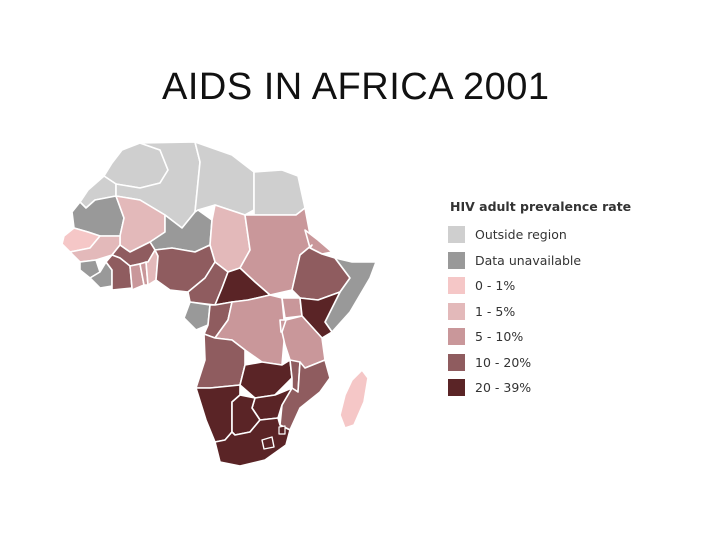 Image resolution: width=720 pixels, height=540 pixels. I want to click on map-region-south-africa, so click(252, 442).